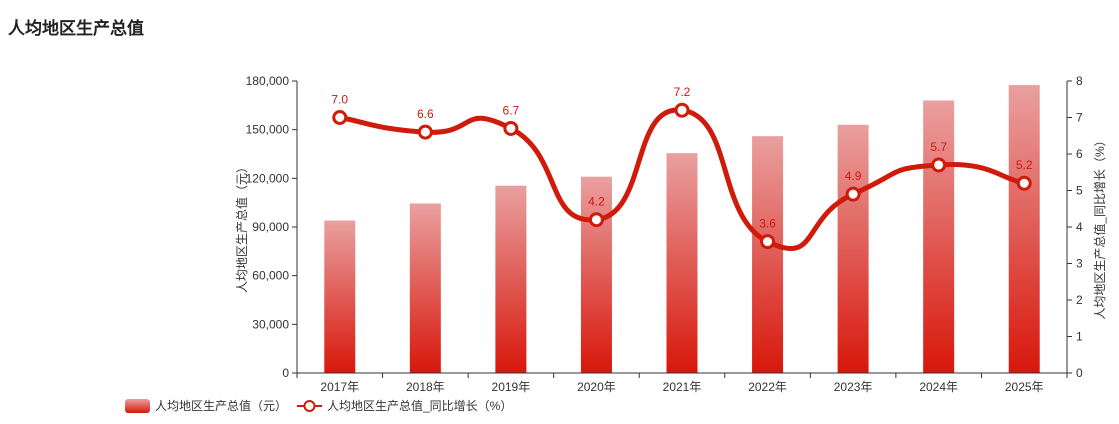 The width and height of the screenshot is (1119, 424). I want to click on legend-line-marker, so click(309, 406).